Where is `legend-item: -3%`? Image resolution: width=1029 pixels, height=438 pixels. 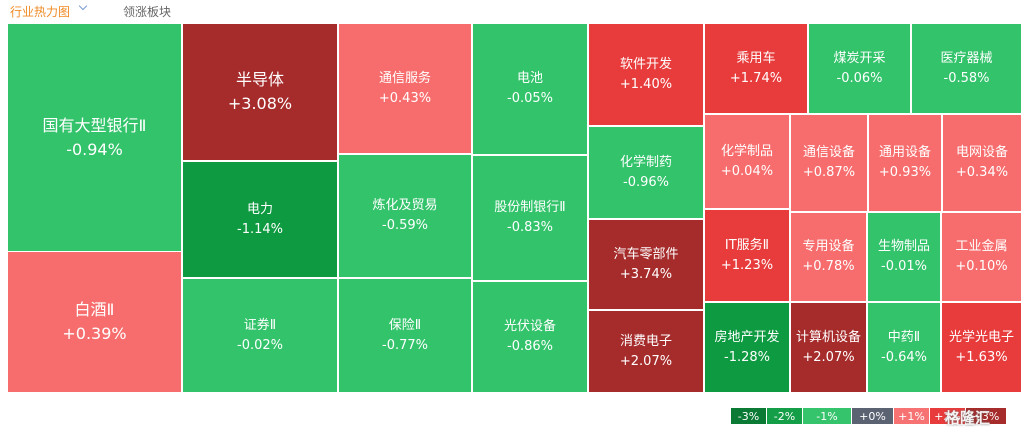
legend-item: -3% is located at coordinates (748, 416).